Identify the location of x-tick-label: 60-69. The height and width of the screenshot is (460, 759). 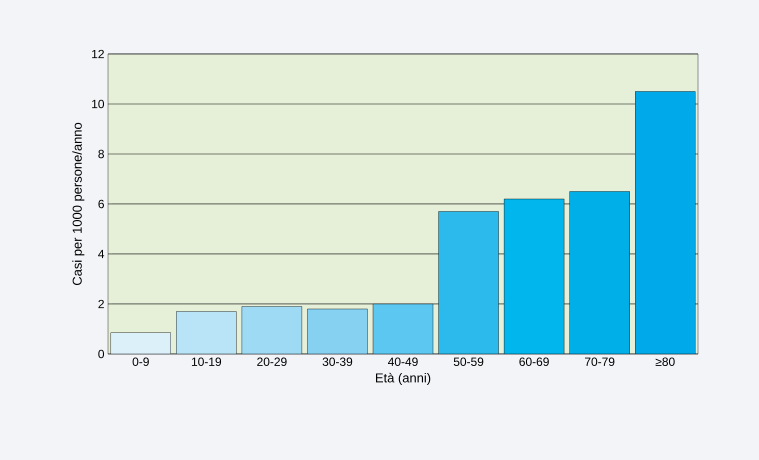
(534, 362).